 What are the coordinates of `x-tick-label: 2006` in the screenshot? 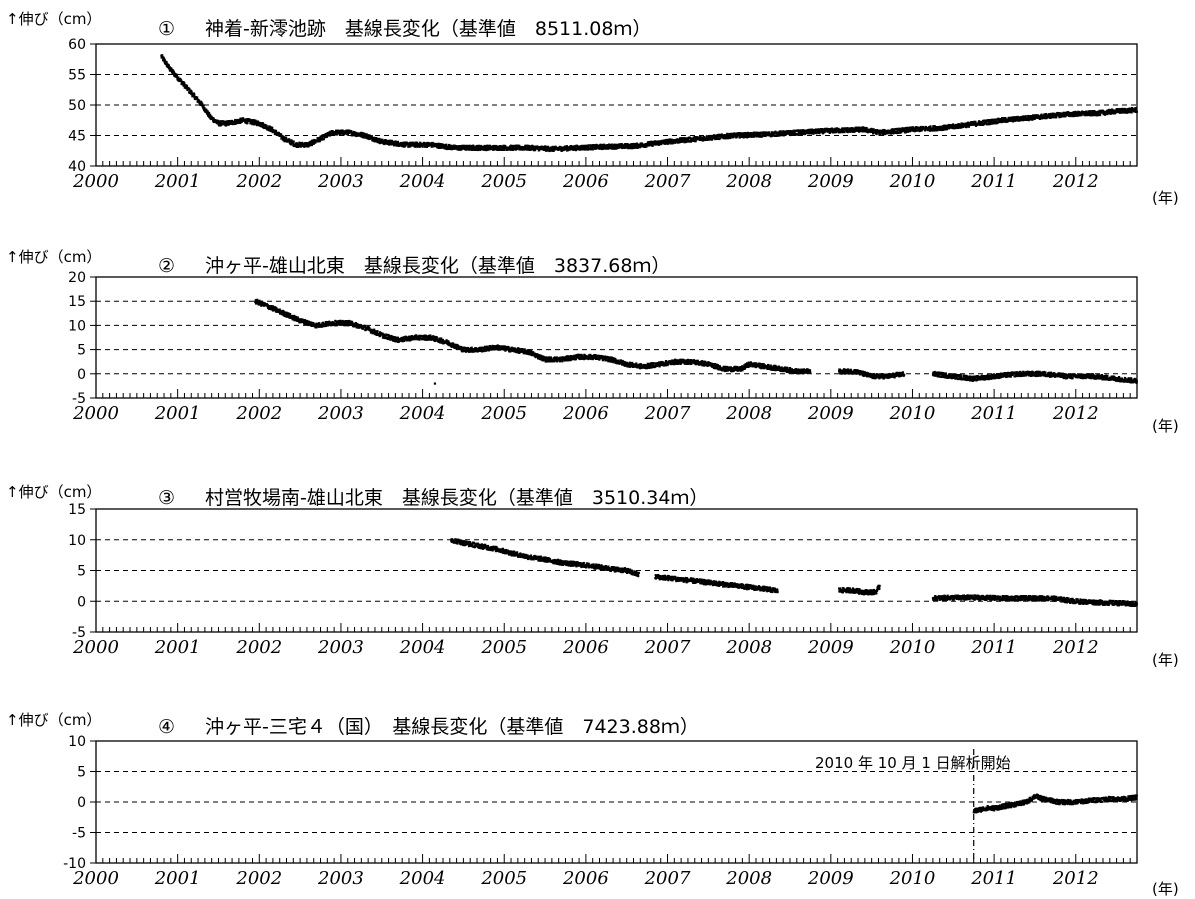 It's located at (585, 181).